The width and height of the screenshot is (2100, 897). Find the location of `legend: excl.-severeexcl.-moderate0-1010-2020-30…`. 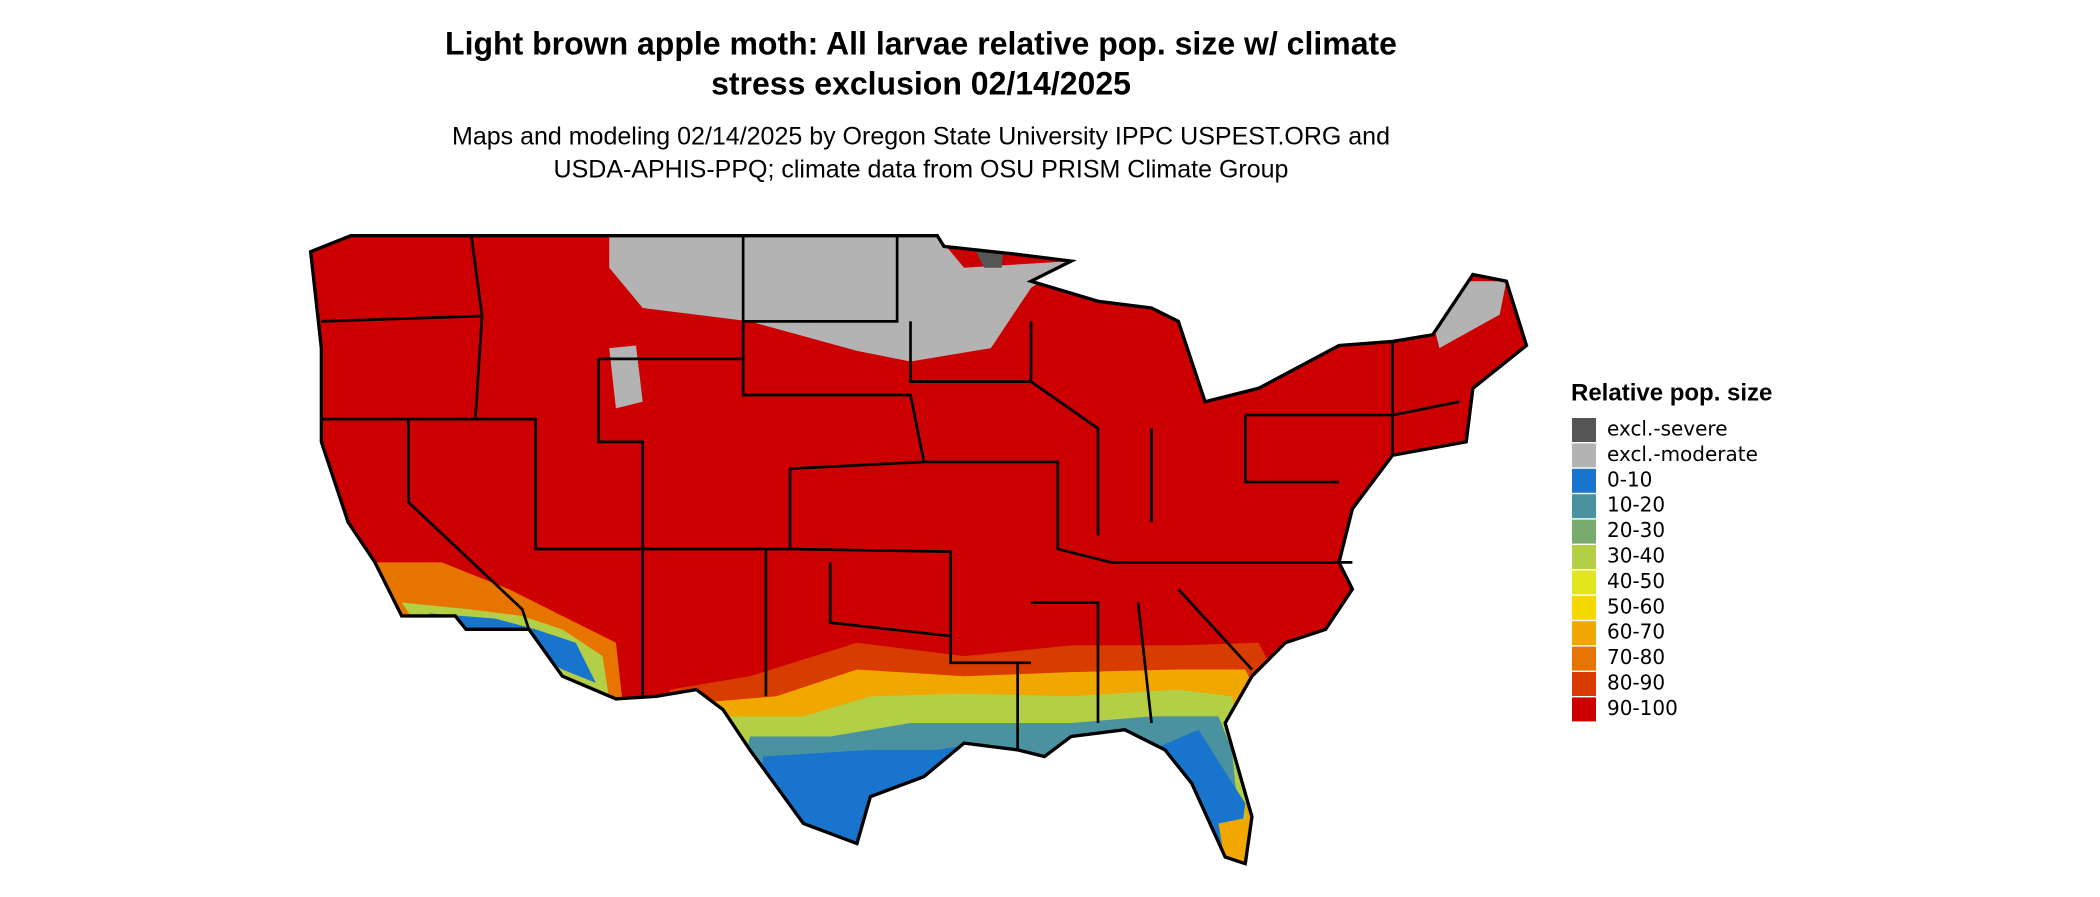

legend: excl.-severeexcl.-moderate0-1010-2020-30… is located at coordinates (1665, 569).